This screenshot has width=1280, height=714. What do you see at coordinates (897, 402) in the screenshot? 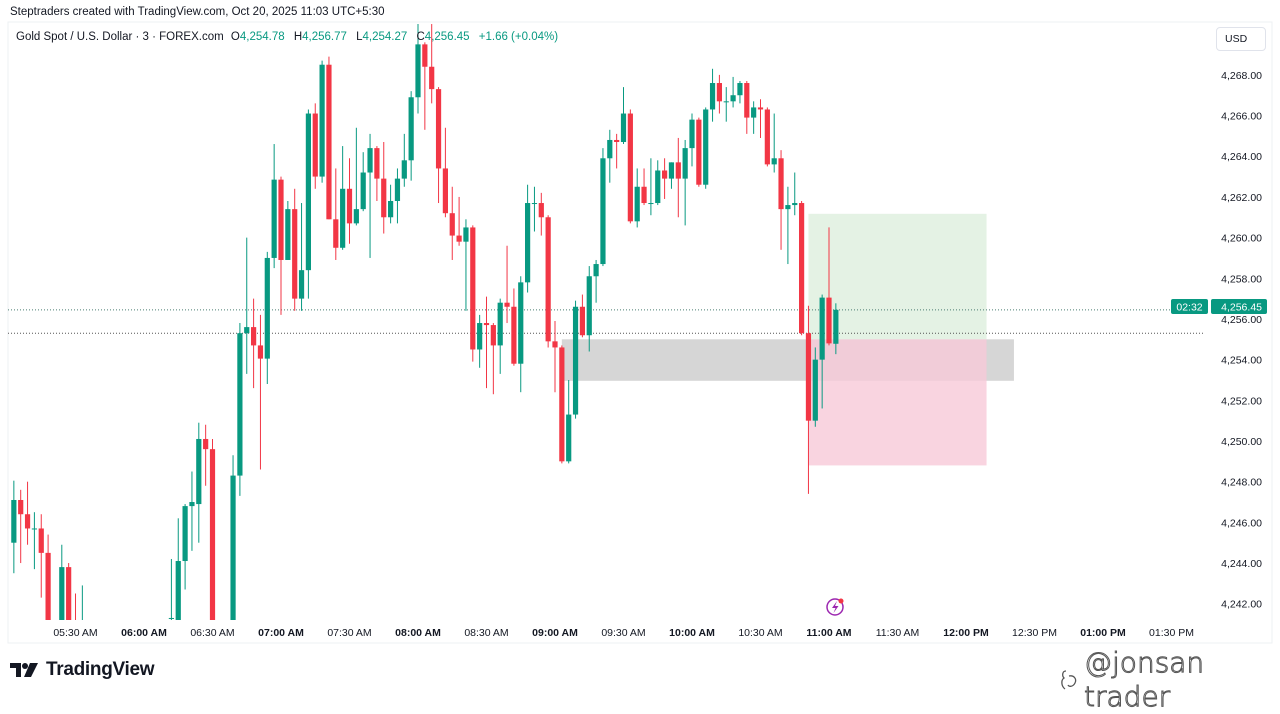
I see `long-position-stop-zone` at bounding box center [897, 402].